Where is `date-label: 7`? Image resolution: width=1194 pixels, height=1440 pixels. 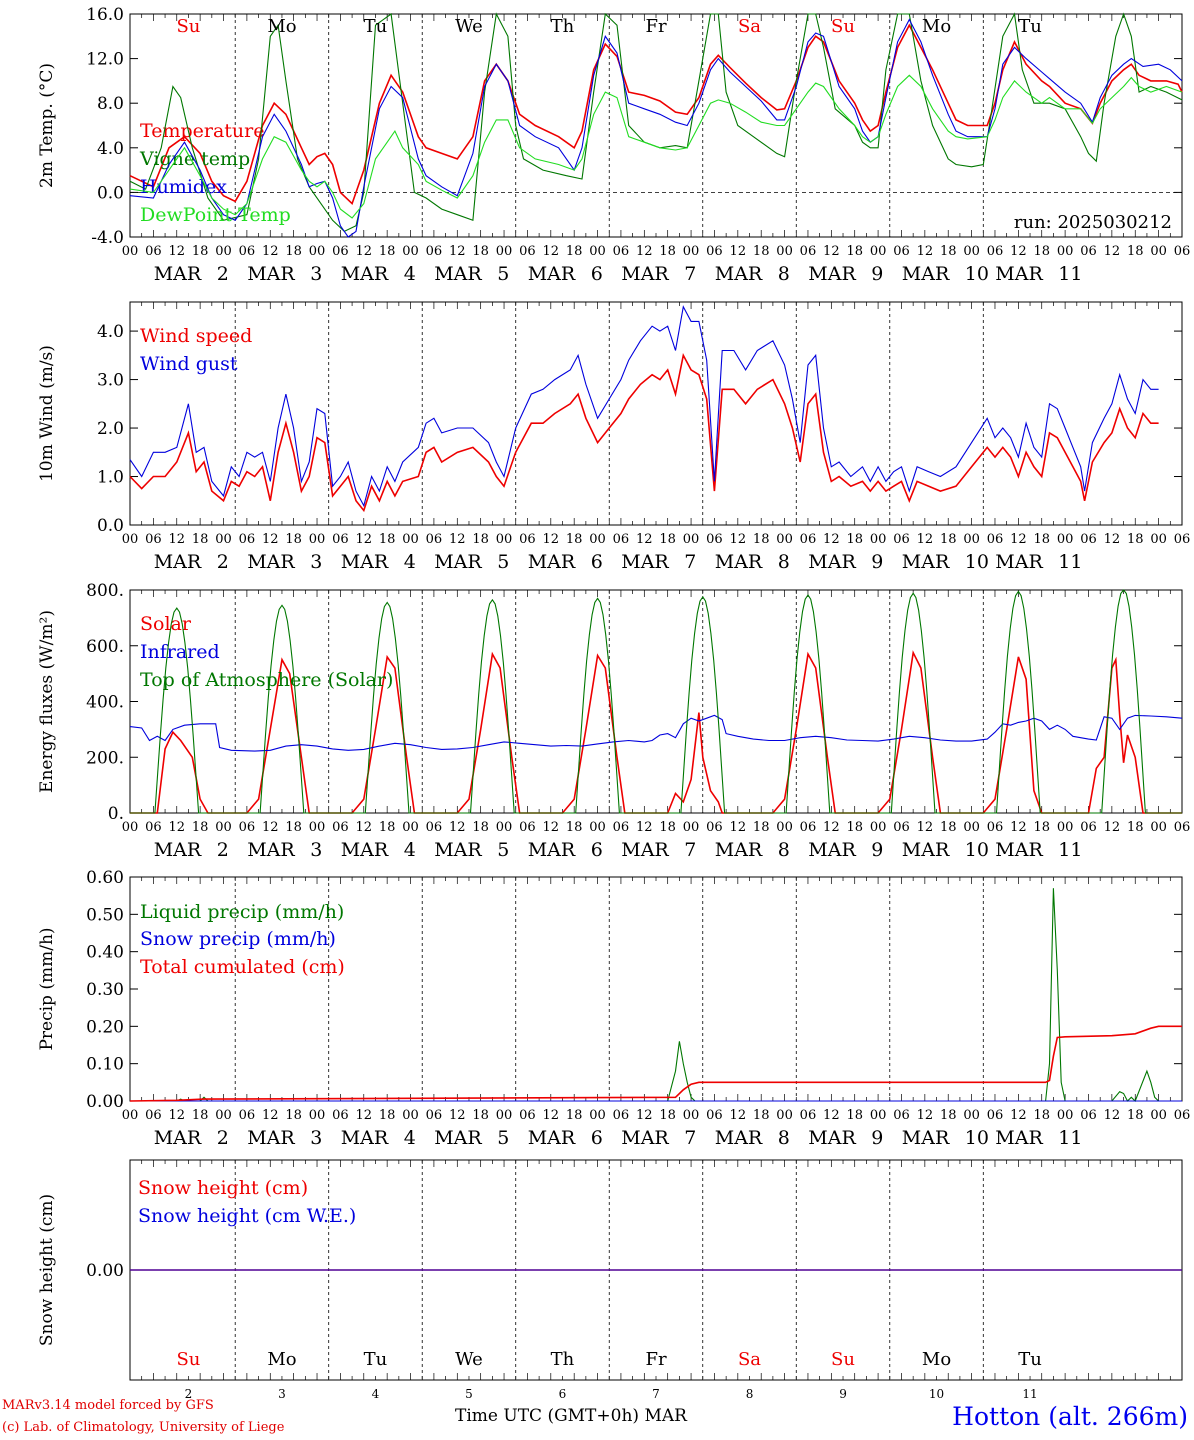
date-label: 7 is located at coordinates (656, 1394).